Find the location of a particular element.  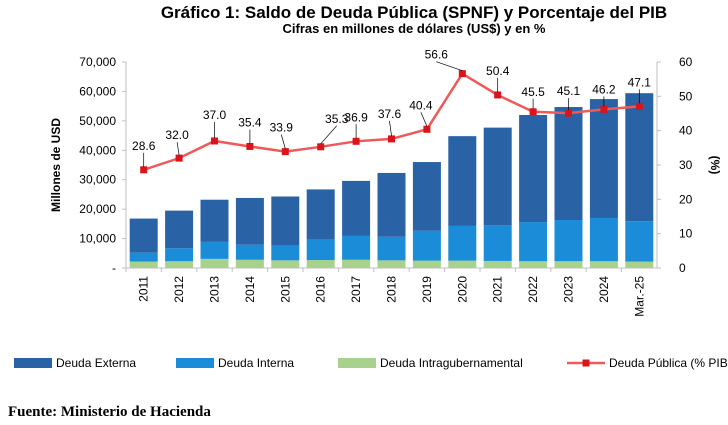

data-label: 50.4 is located at coordinates (498, 71).